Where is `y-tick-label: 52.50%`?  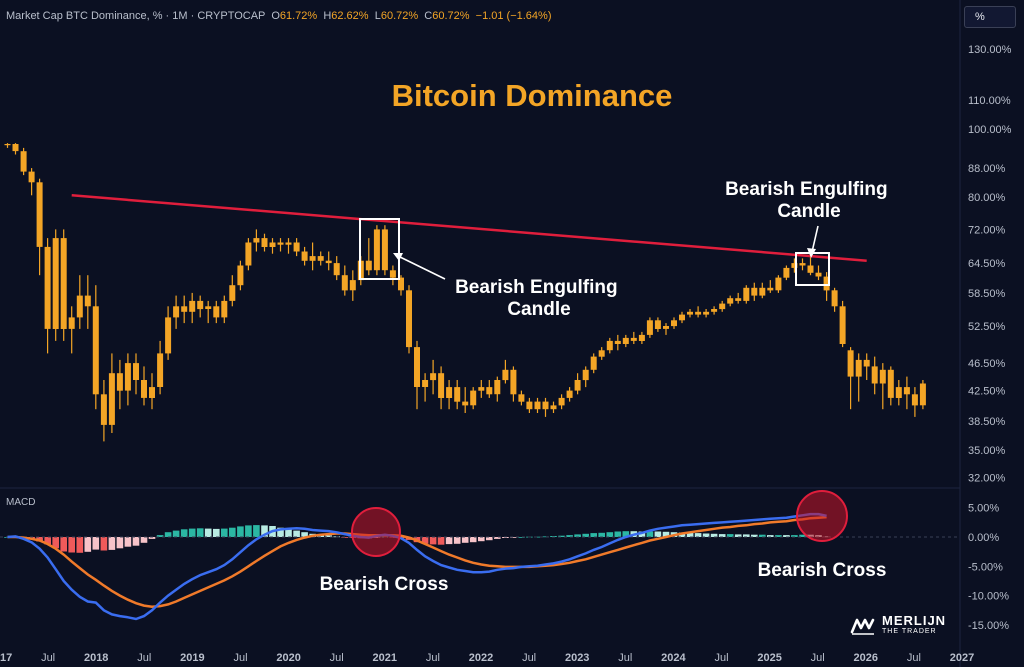 y-tick-label: 52.50% is located at coordinates (987, 327).